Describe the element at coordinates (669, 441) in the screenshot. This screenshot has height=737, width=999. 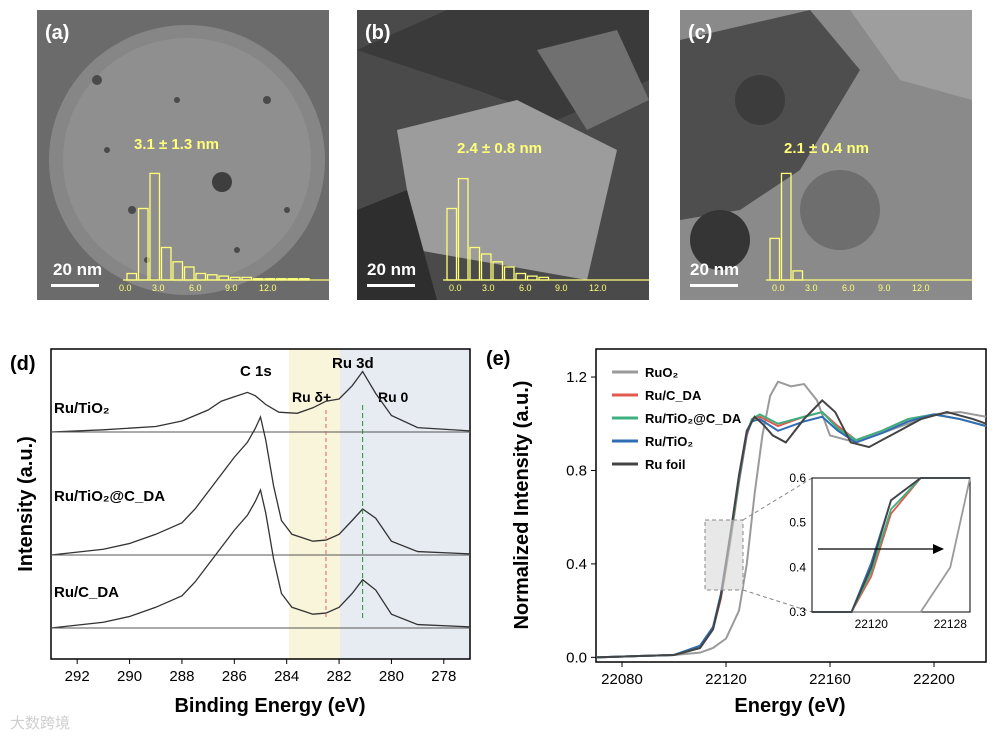
I see `legend-label: Ru/TiO₂` at that location.